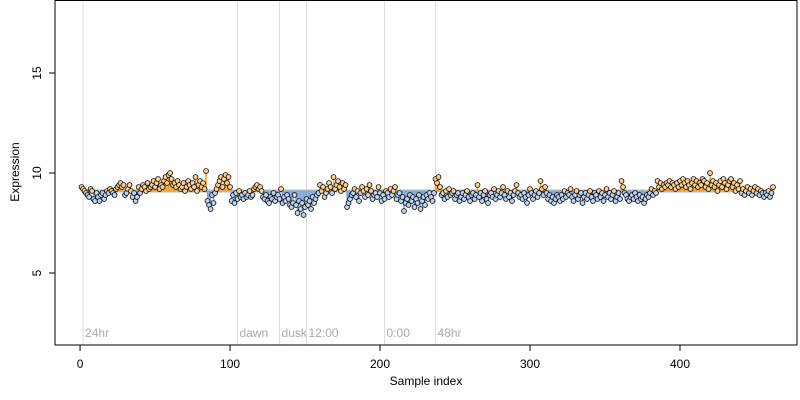 The width and height of the screenshot is (800, 400). Describe the element at coordinates (80, 364) in the screenshot. I see `x-tick-label: 0` at that location.